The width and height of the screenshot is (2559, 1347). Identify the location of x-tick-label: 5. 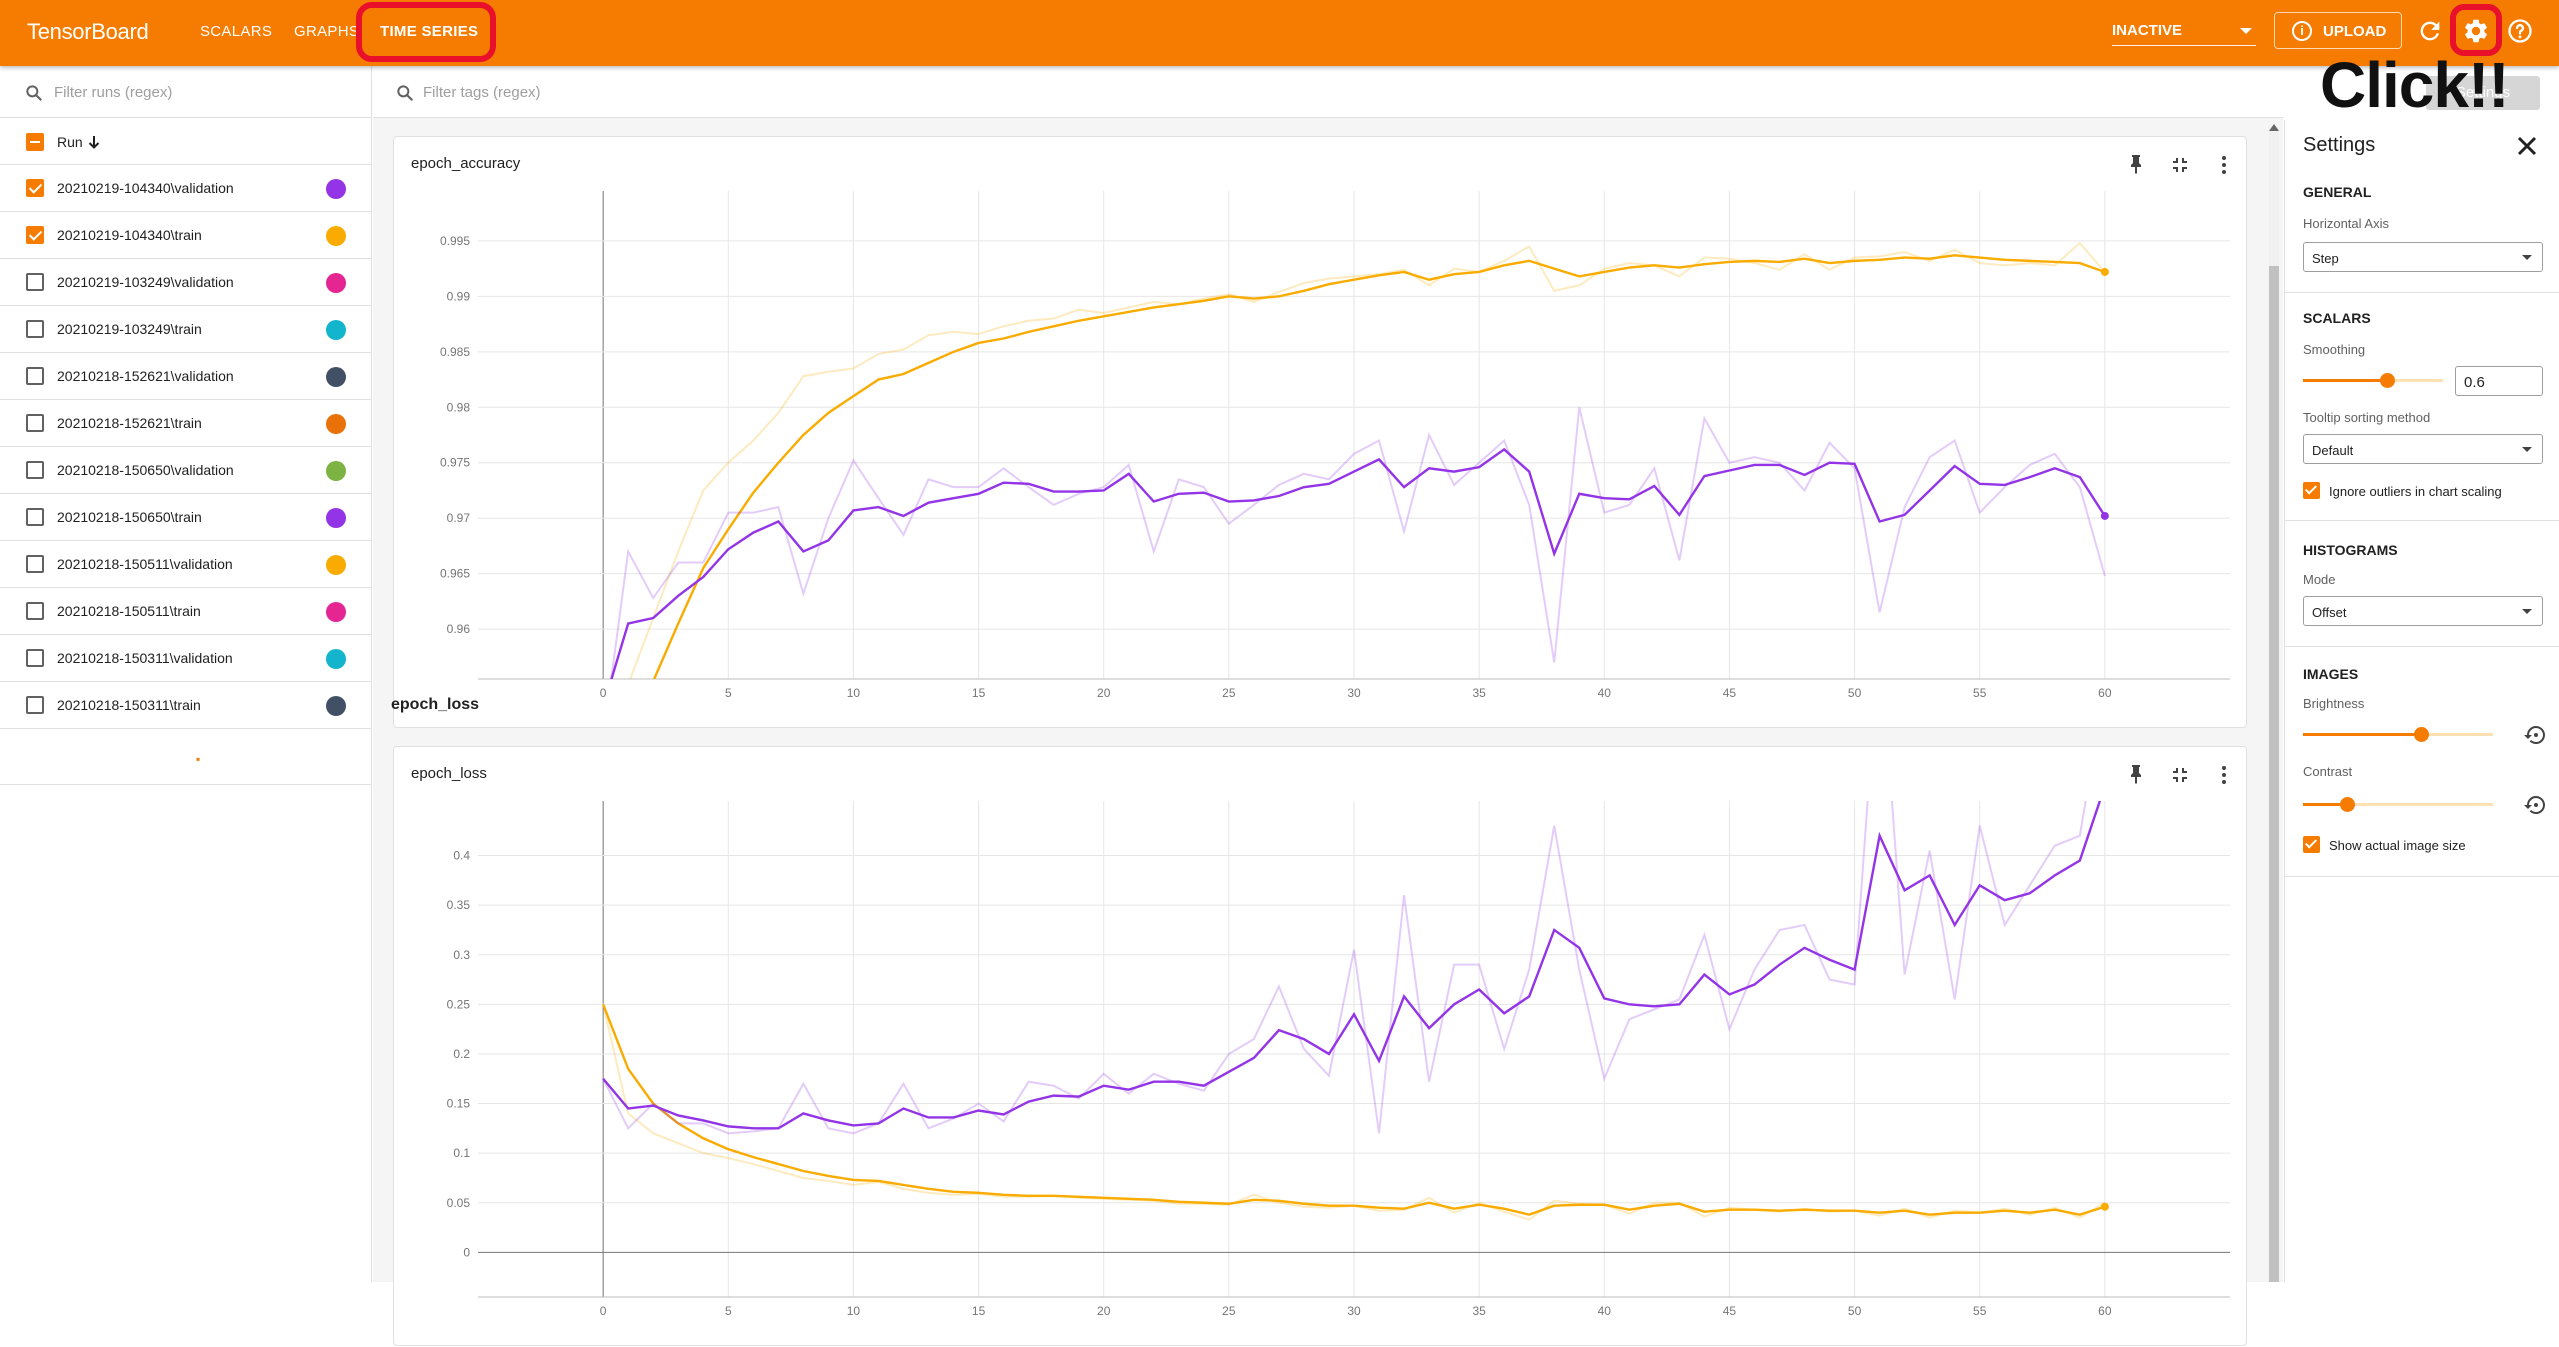
(728, 693).